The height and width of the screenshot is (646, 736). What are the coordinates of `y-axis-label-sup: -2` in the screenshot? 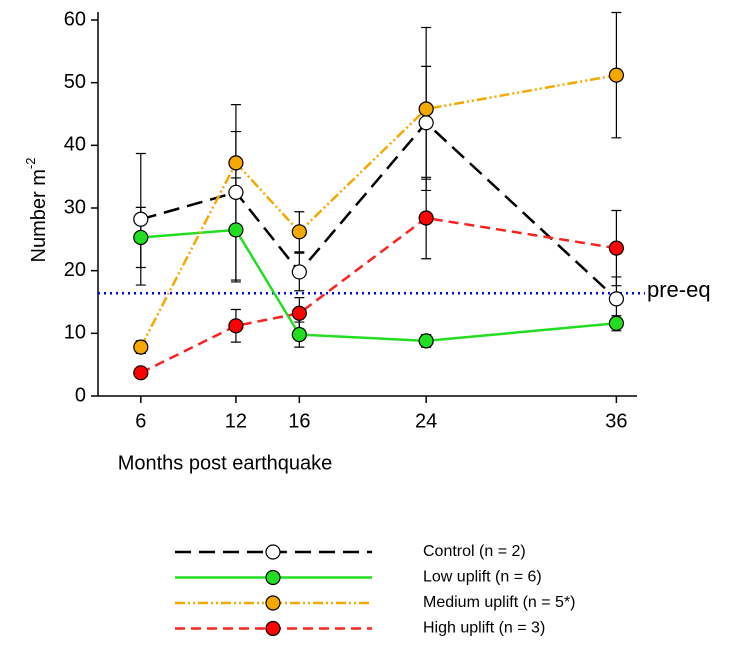 It's located at (30, 164).